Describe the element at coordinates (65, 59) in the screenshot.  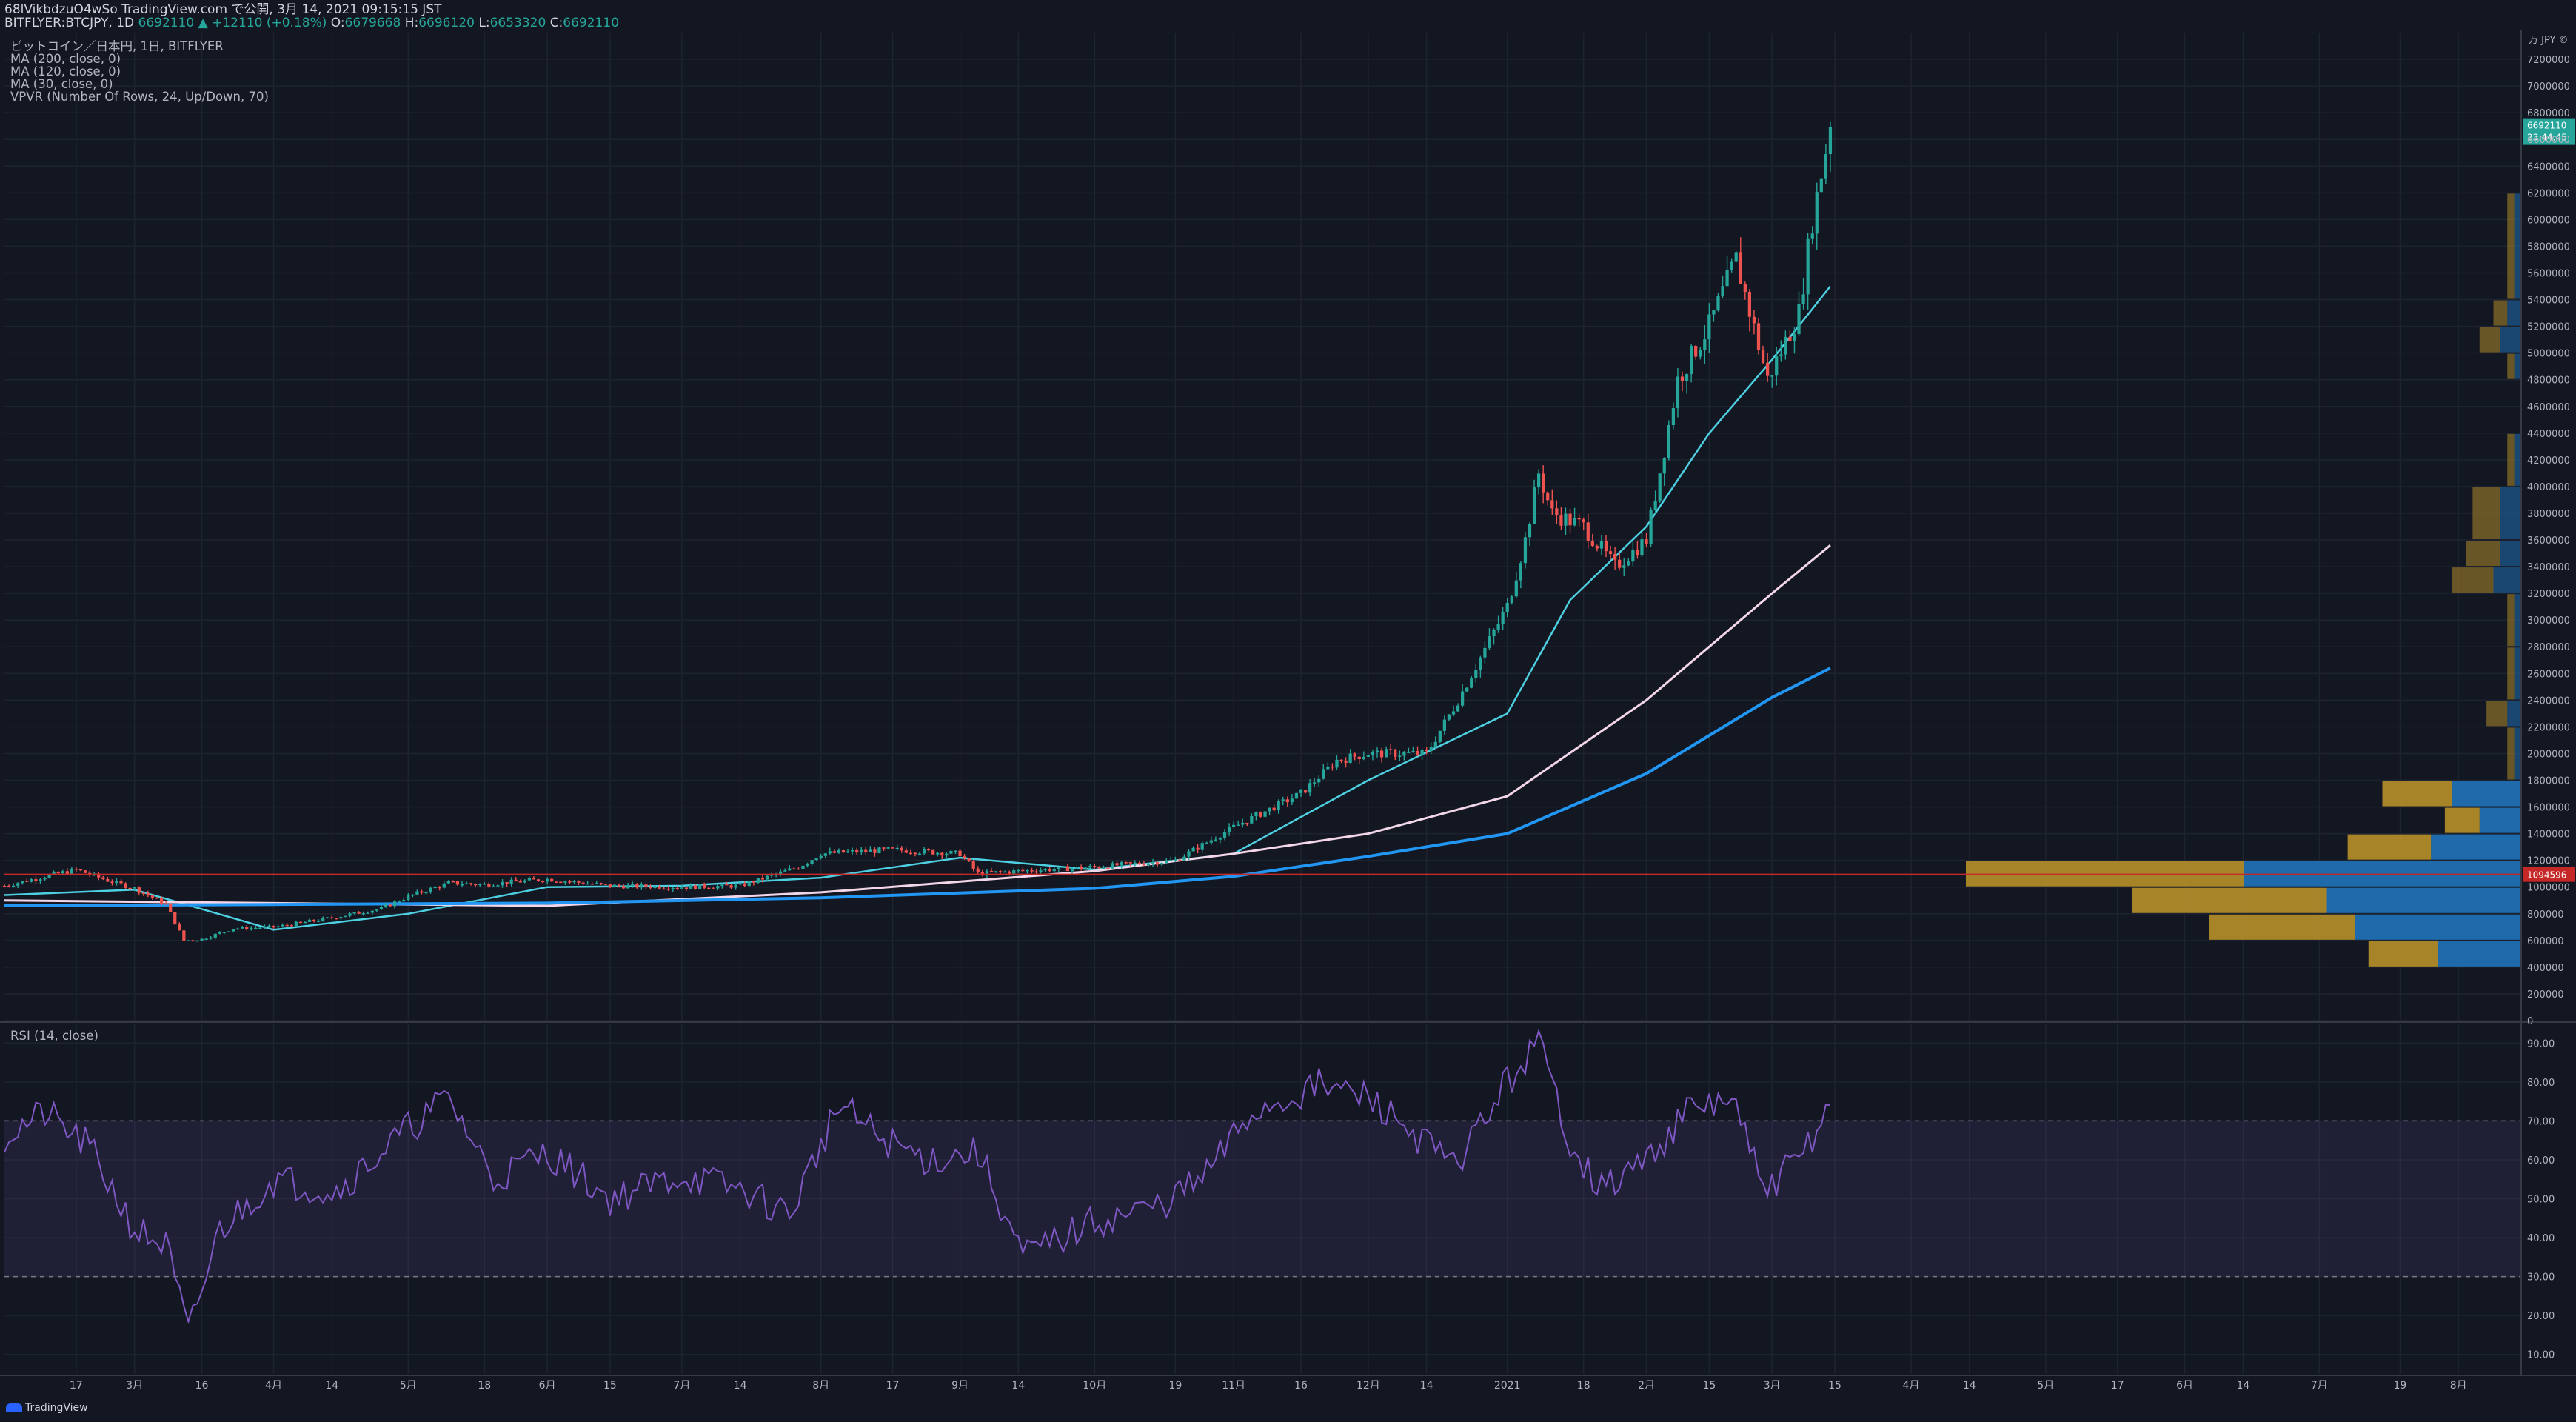
I see `legend-ma200: MA (200, close, 0)` at that location.